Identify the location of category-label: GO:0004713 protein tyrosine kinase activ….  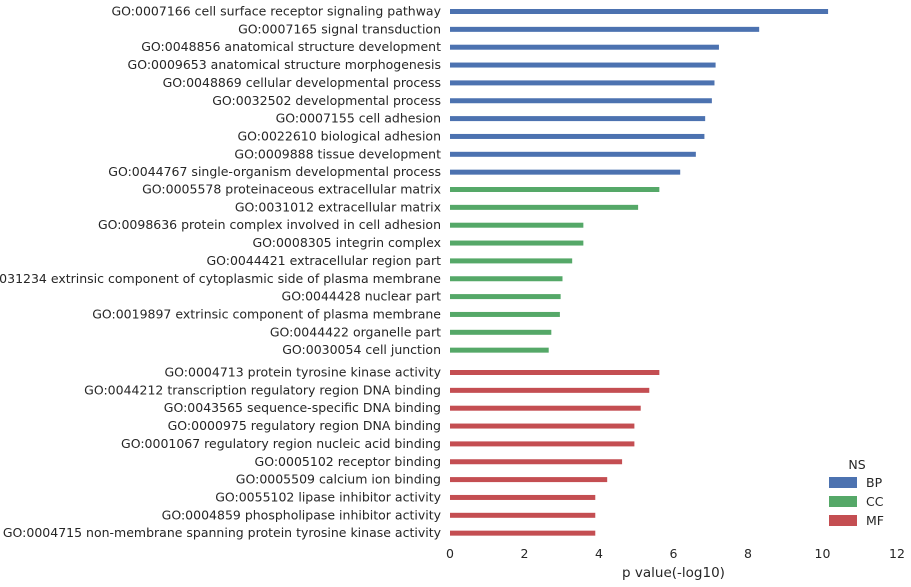
(303, 372).